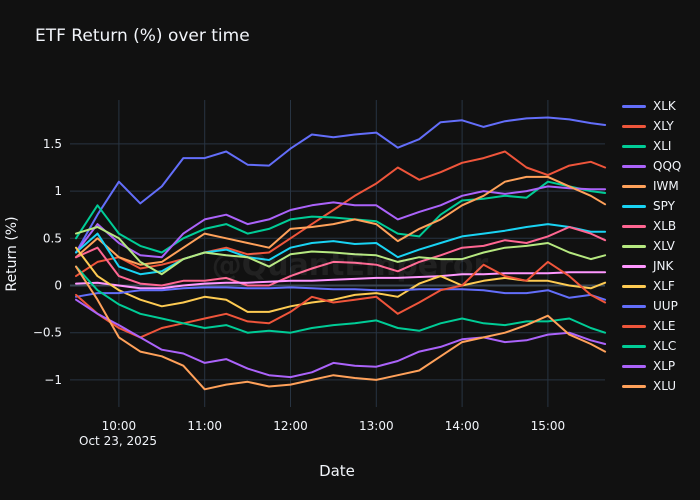  I want to click on legend-label-UUP: UUP, so click(665, 306).